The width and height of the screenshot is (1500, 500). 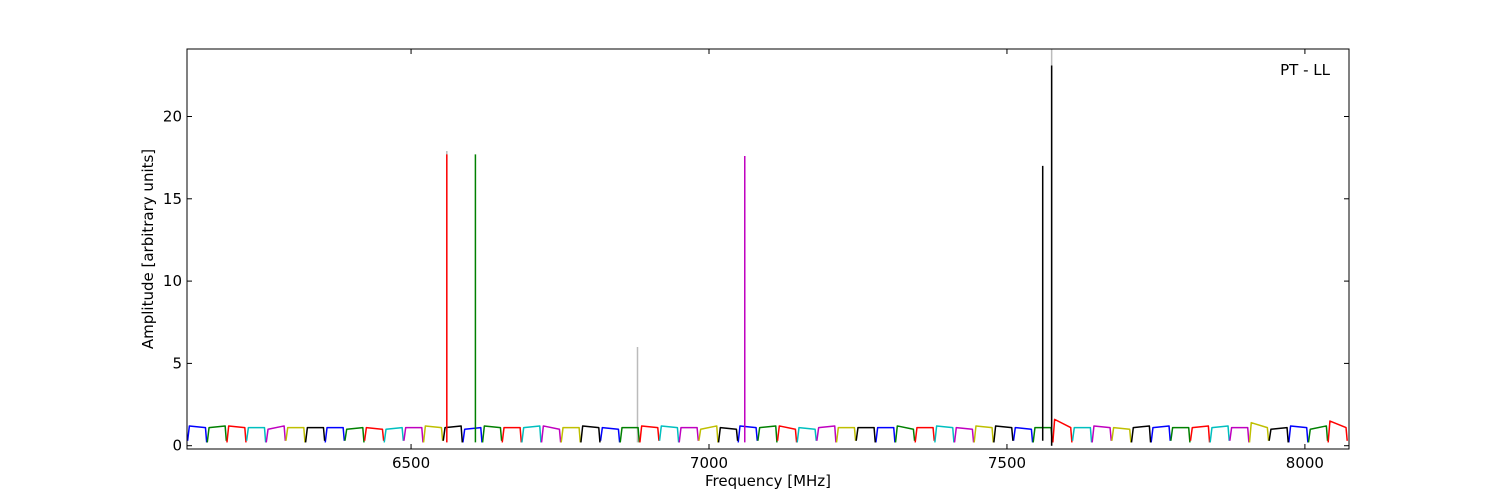 What do you see at coordinates (172, 199) in the screenshot?
I see `y-tick-label: 15` at bounding box center [172, 199].